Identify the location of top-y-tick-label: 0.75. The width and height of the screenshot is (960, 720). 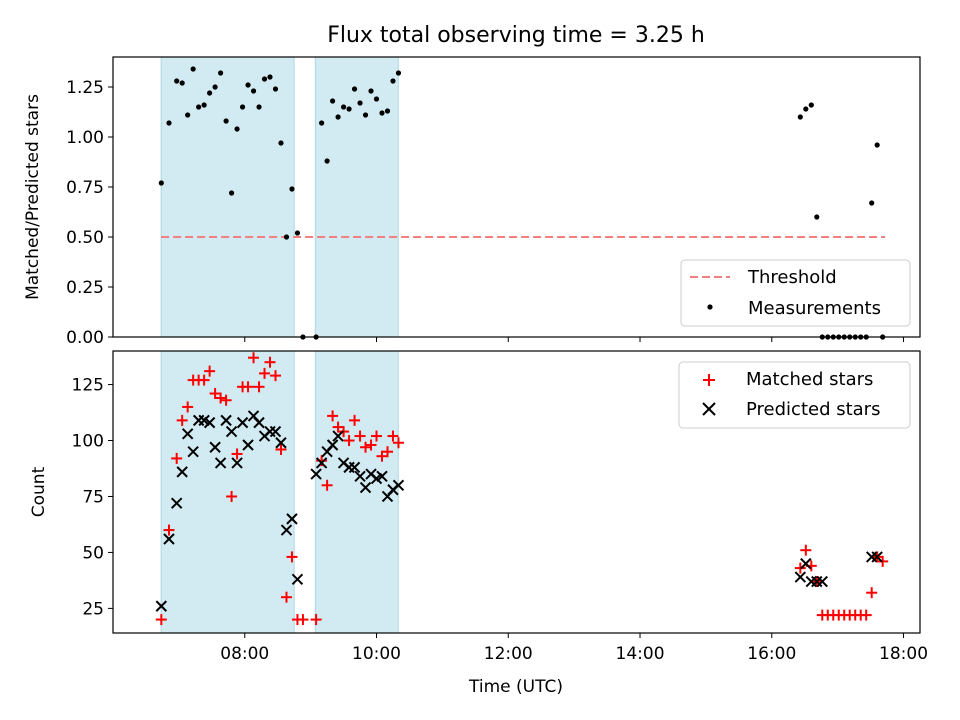
(85, 188).